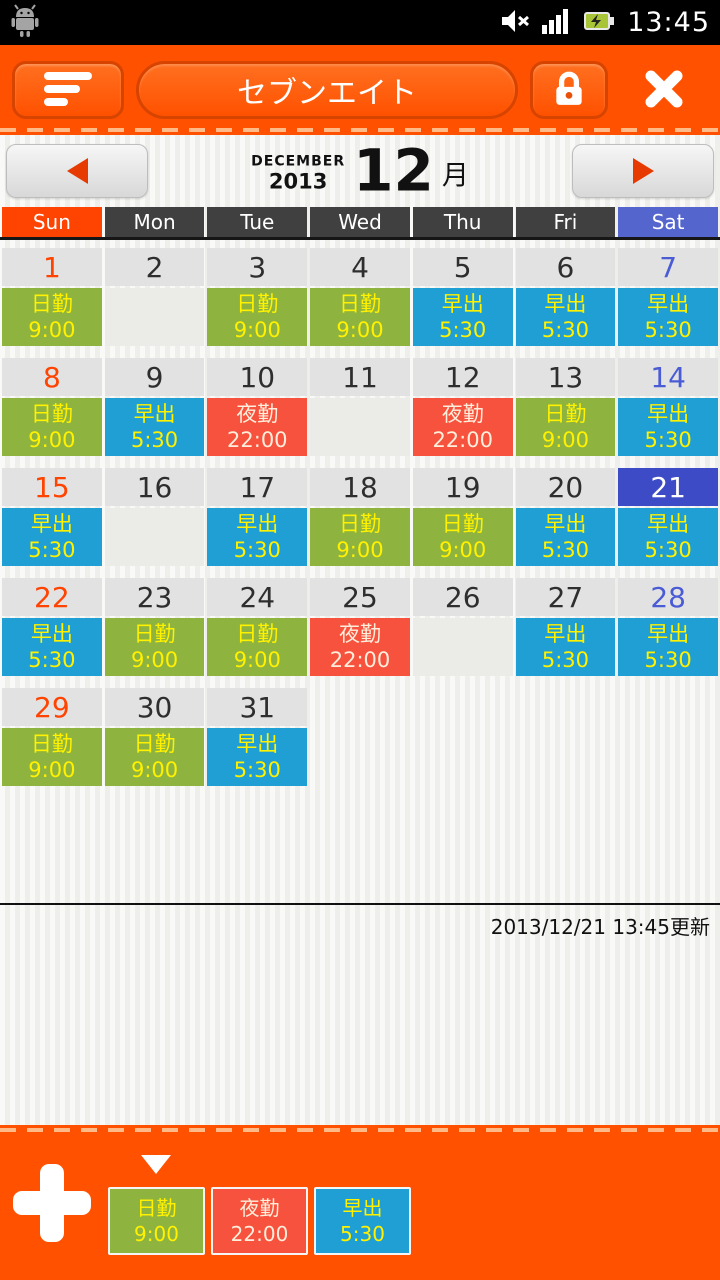  What do you see at coordinates (462, 267) in the screenshot?
I see `day-number: 5` at bounding box center [462, 267].